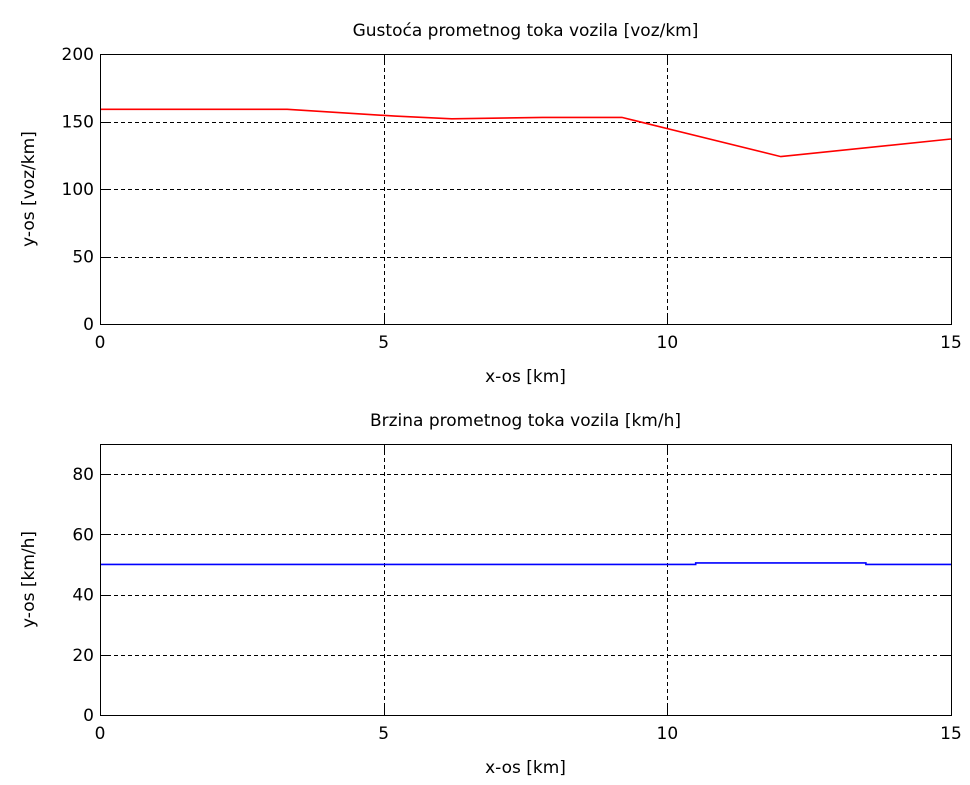 This screenshot has height=785, width=970. I want to click on y-tick-label: 80, so click(83, 475).